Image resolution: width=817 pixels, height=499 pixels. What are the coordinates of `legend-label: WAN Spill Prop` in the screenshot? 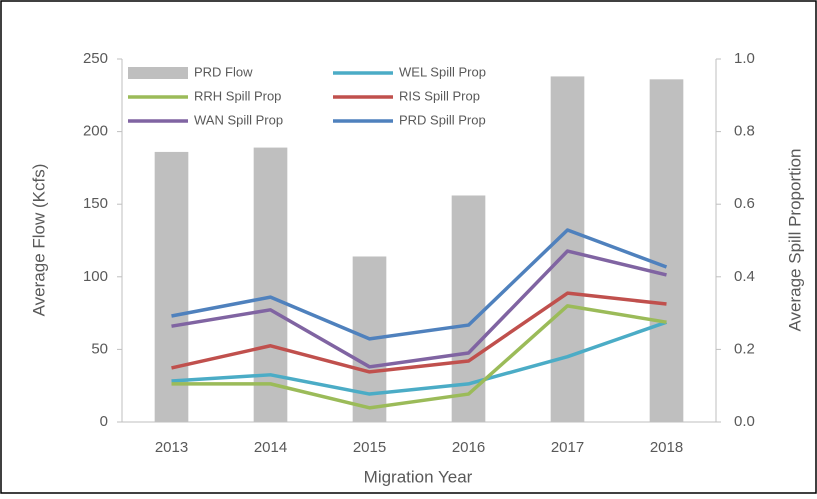 It's located at (238, 119).